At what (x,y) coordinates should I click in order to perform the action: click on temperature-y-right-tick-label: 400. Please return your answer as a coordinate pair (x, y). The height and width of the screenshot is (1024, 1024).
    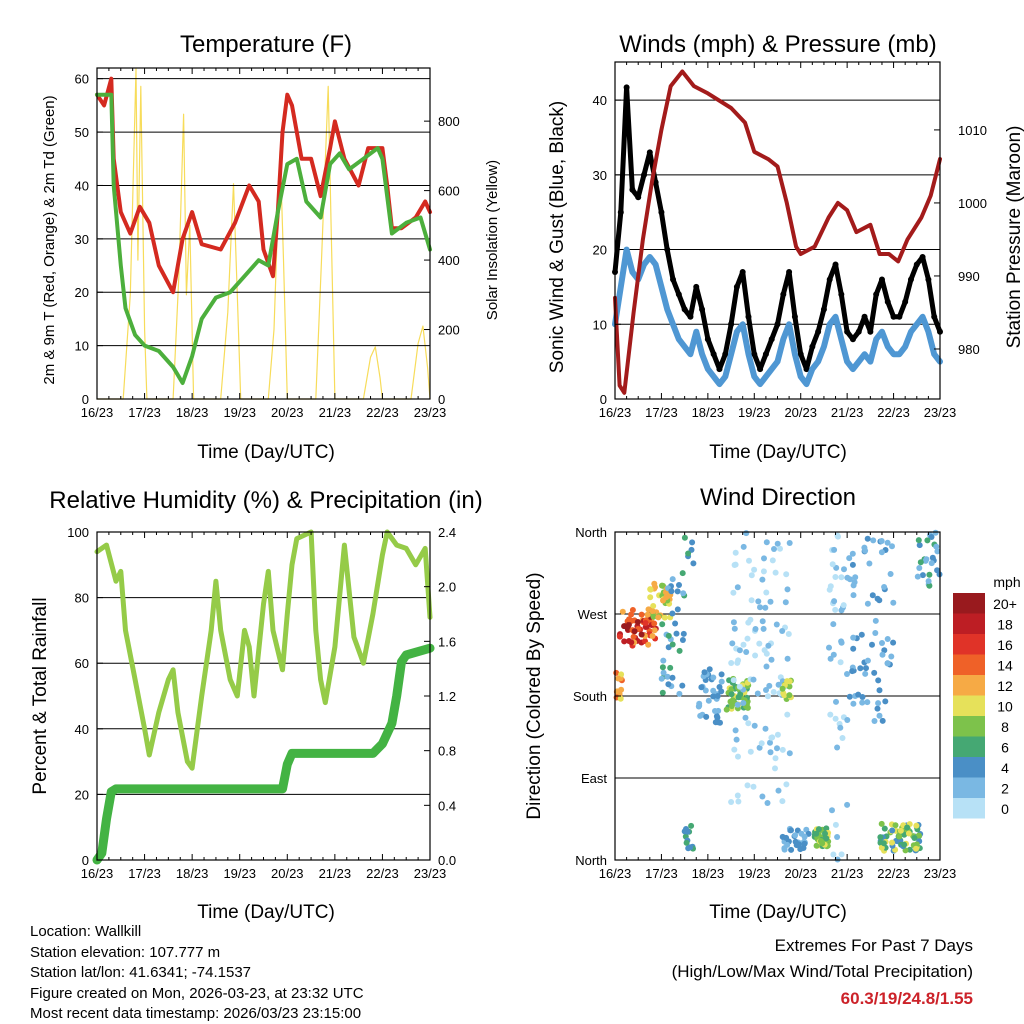
    Looking at the image, I should click on (449, 260).